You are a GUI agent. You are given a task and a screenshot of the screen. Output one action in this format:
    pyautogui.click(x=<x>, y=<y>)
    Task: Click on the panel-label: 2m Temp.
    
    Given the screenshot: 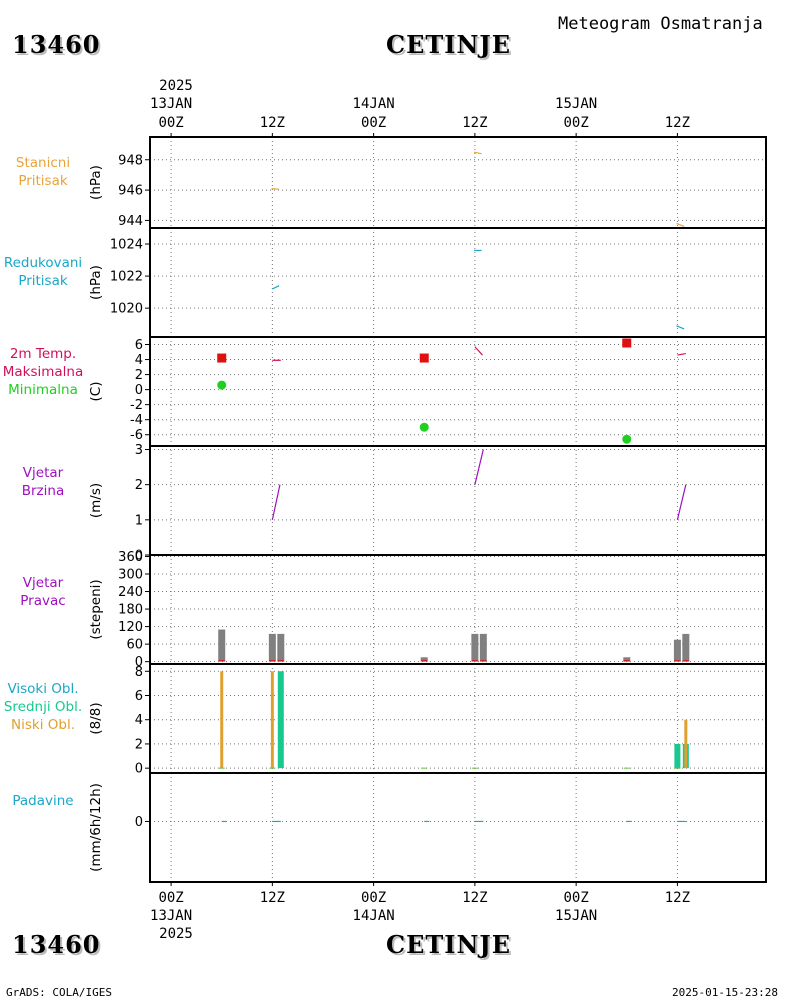 What is the action you would take?
    pyautogui.click(x=43, y=354)
    